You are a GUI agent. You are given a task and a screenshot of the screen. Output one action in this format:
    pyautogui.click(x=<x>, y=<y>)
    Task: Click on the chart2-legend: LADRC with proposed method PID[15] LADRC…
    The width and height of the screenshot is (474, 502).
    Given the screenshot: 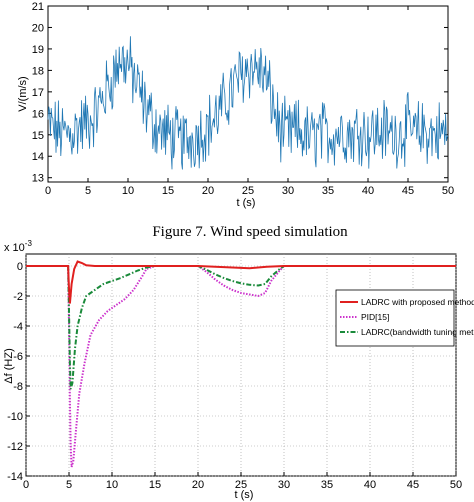 What is the action you would take?
    pyautogui.click(x=404, y=318)
    